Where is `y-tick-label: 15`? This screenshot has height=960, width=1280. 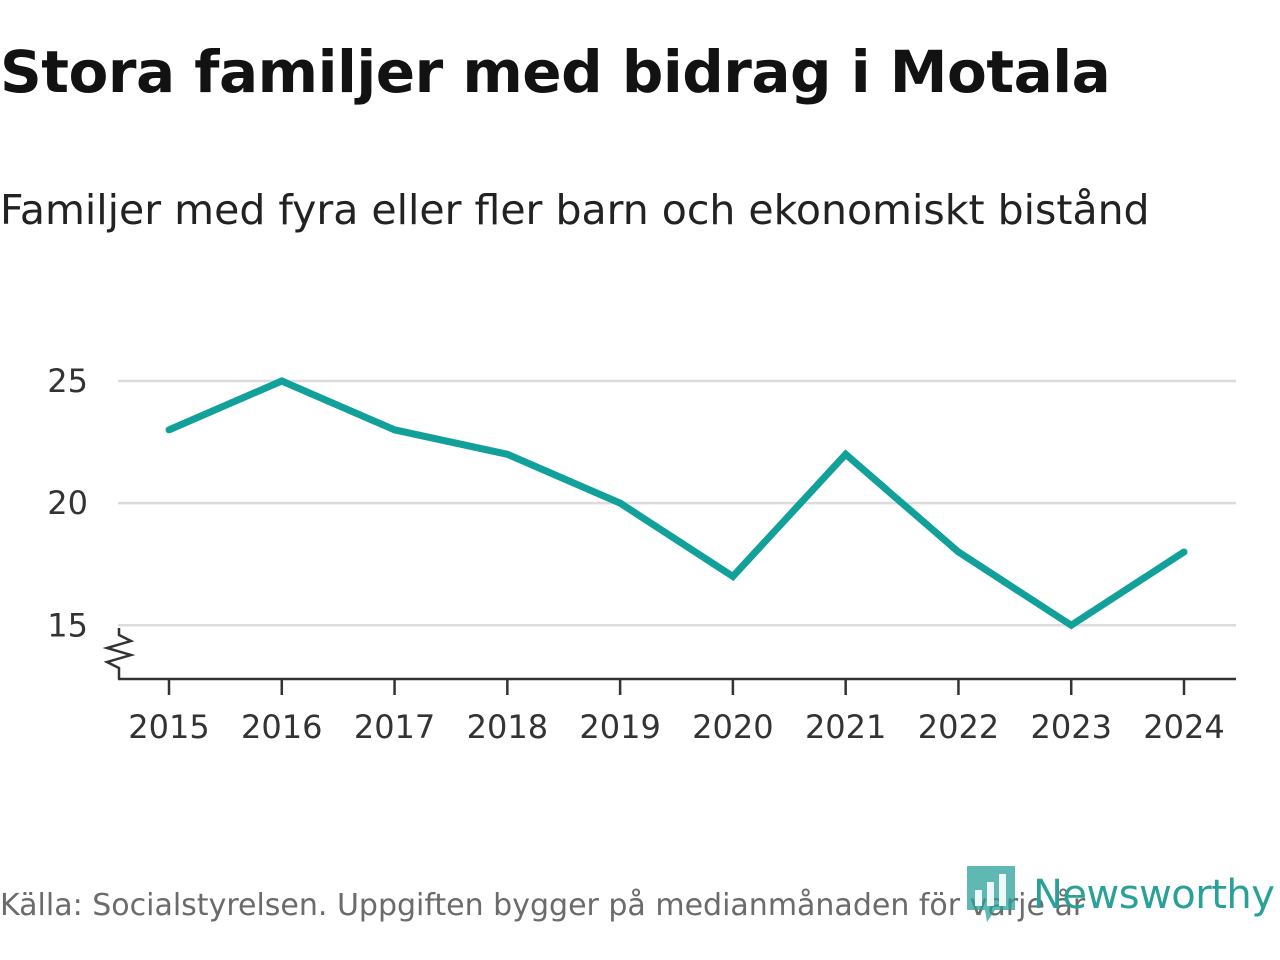 y-tick-label: 15 is located at coordinates (67, 625).